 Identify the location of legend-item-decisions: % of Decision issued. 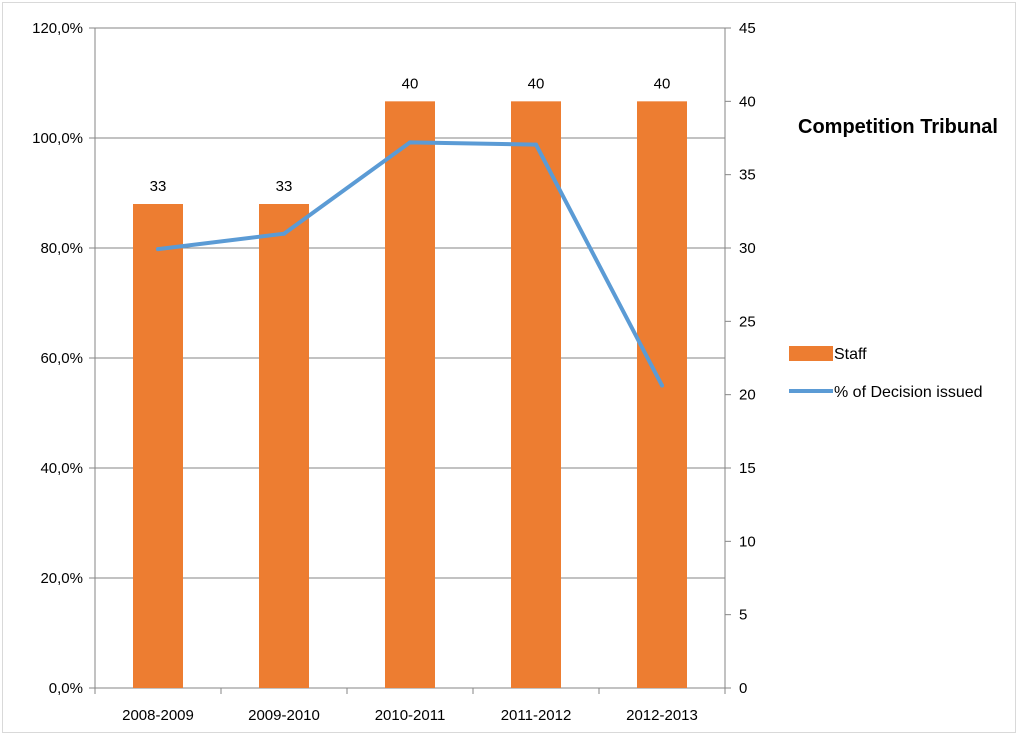
(886, 392).